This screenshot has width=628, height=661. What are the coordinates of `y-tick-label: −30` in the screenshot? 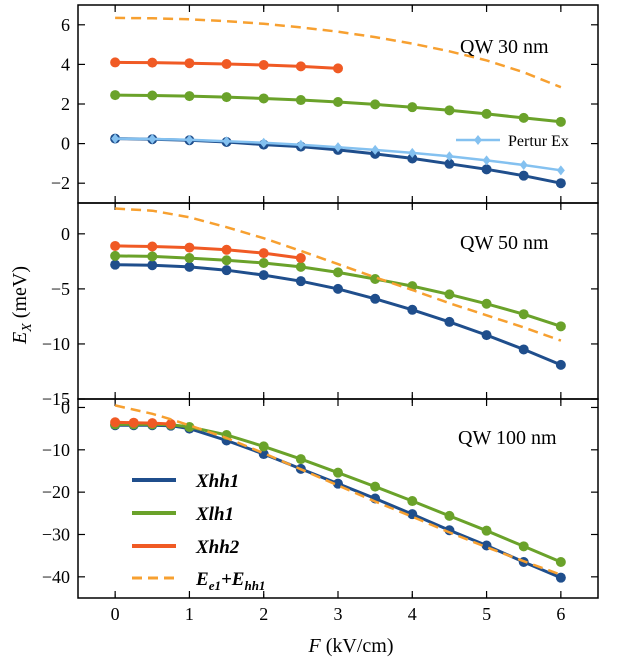 It's located at (56, 534).